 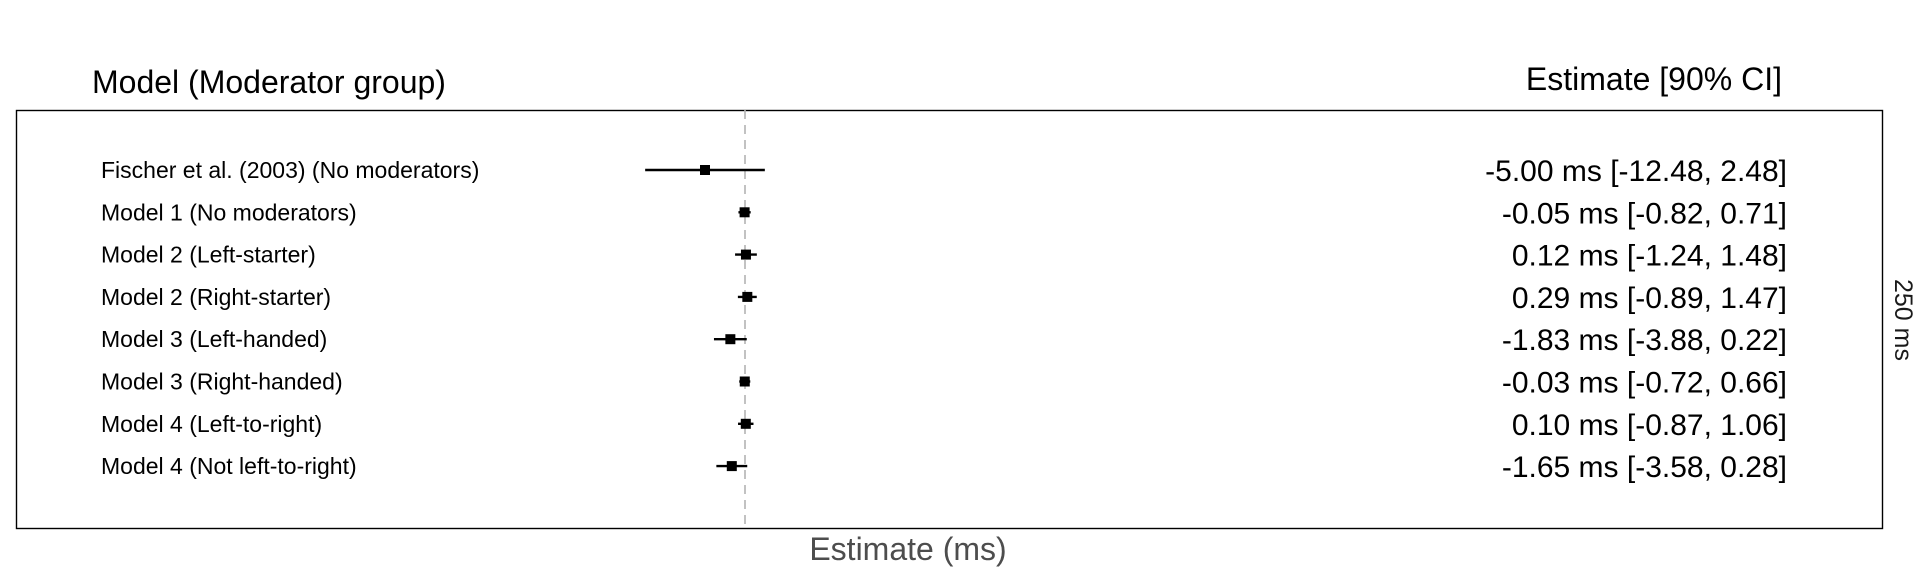 What do you see at coordinates (907, 549) in the screenshot?
I see `x-axis-title: Estimate (ms)` at bounding box center [907, 549].